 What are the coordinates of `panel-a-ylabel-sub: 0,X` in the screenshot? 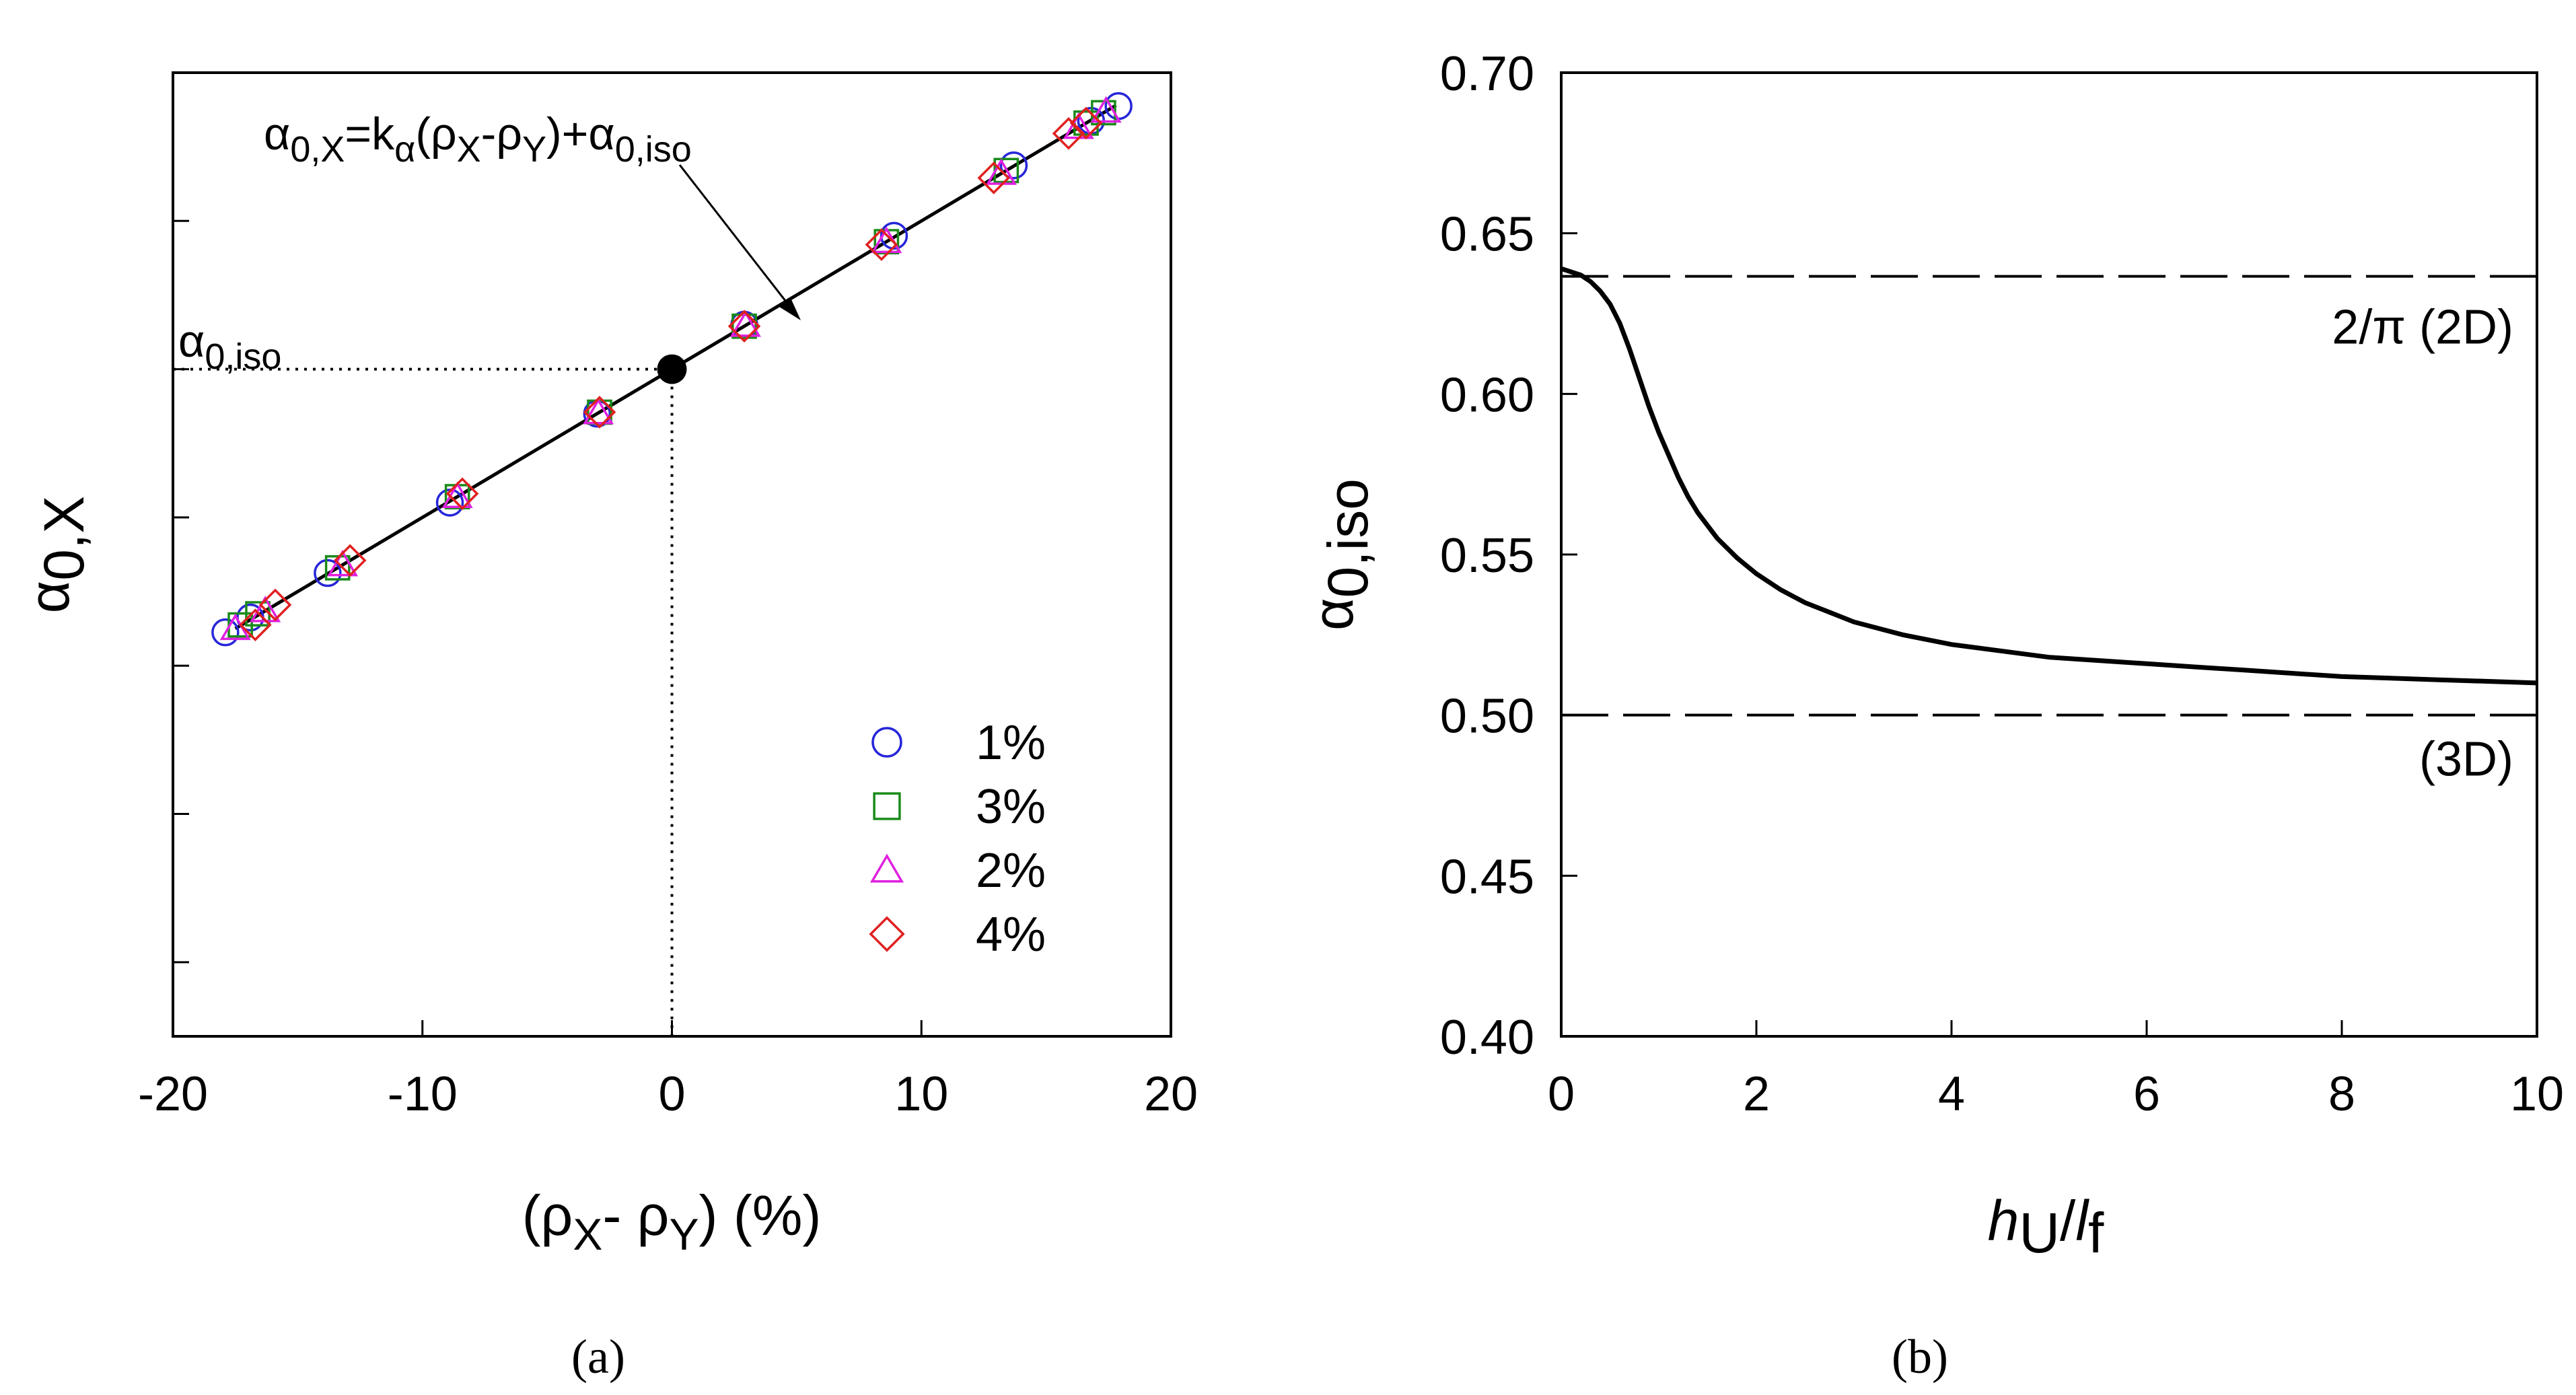 It's located at (64, 538).